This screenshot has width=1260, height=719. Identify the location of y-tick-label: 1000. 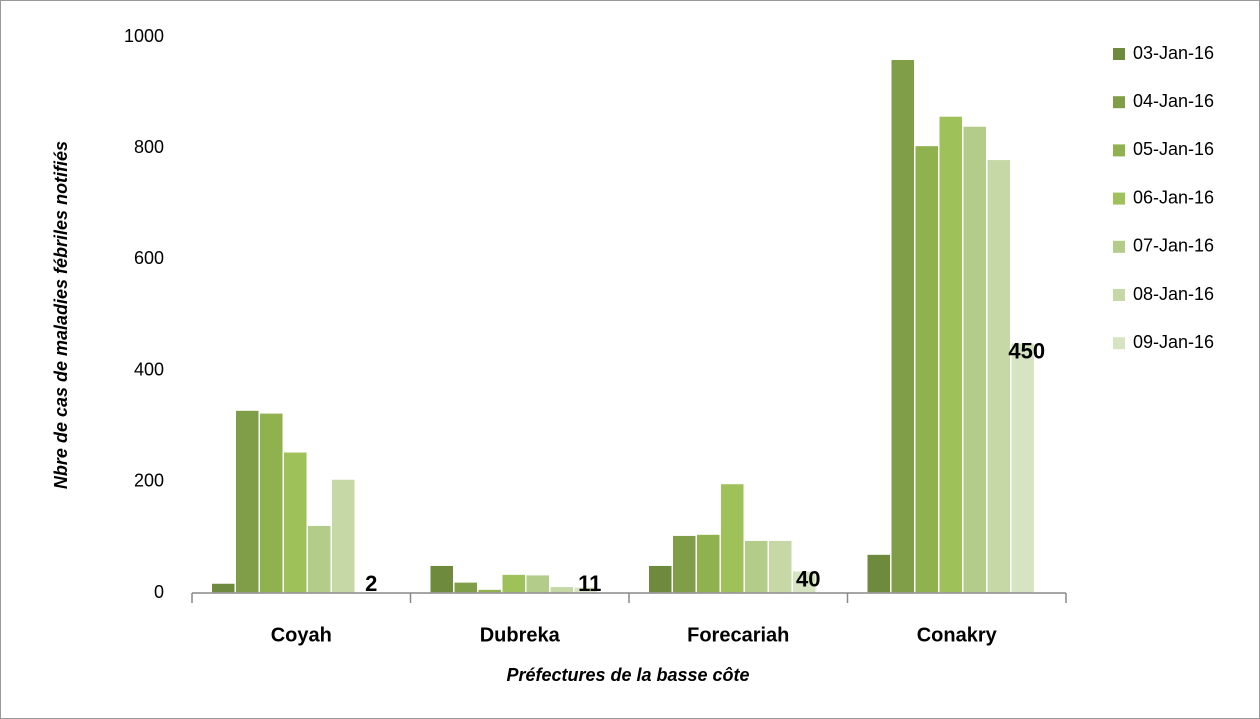
(144, 36).